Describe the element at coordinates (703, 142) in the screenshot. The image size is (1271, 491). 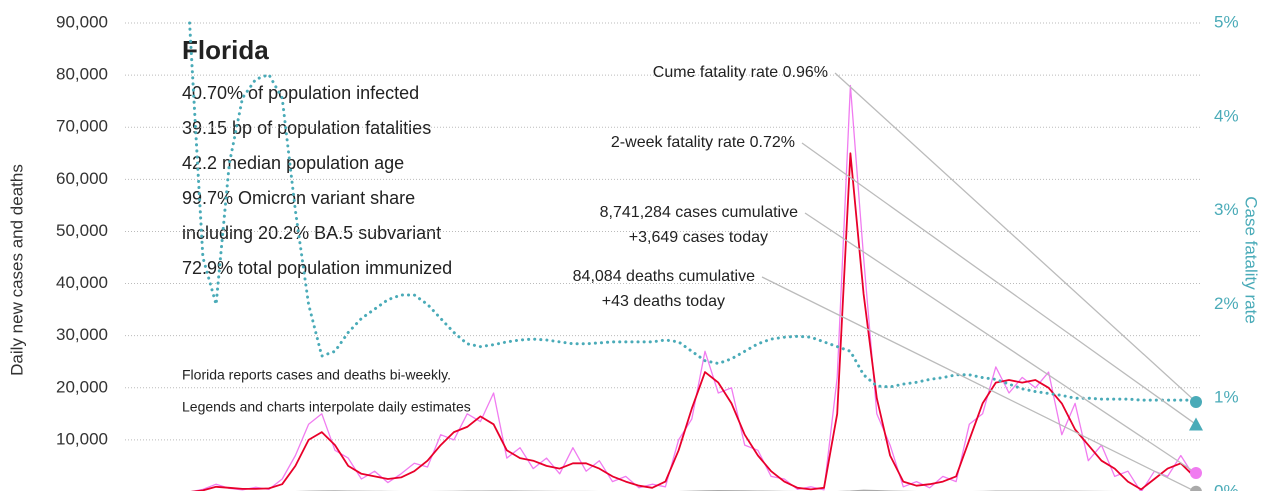
I see `annotation-text: 2-week fatality rate 0.72%` at that location.